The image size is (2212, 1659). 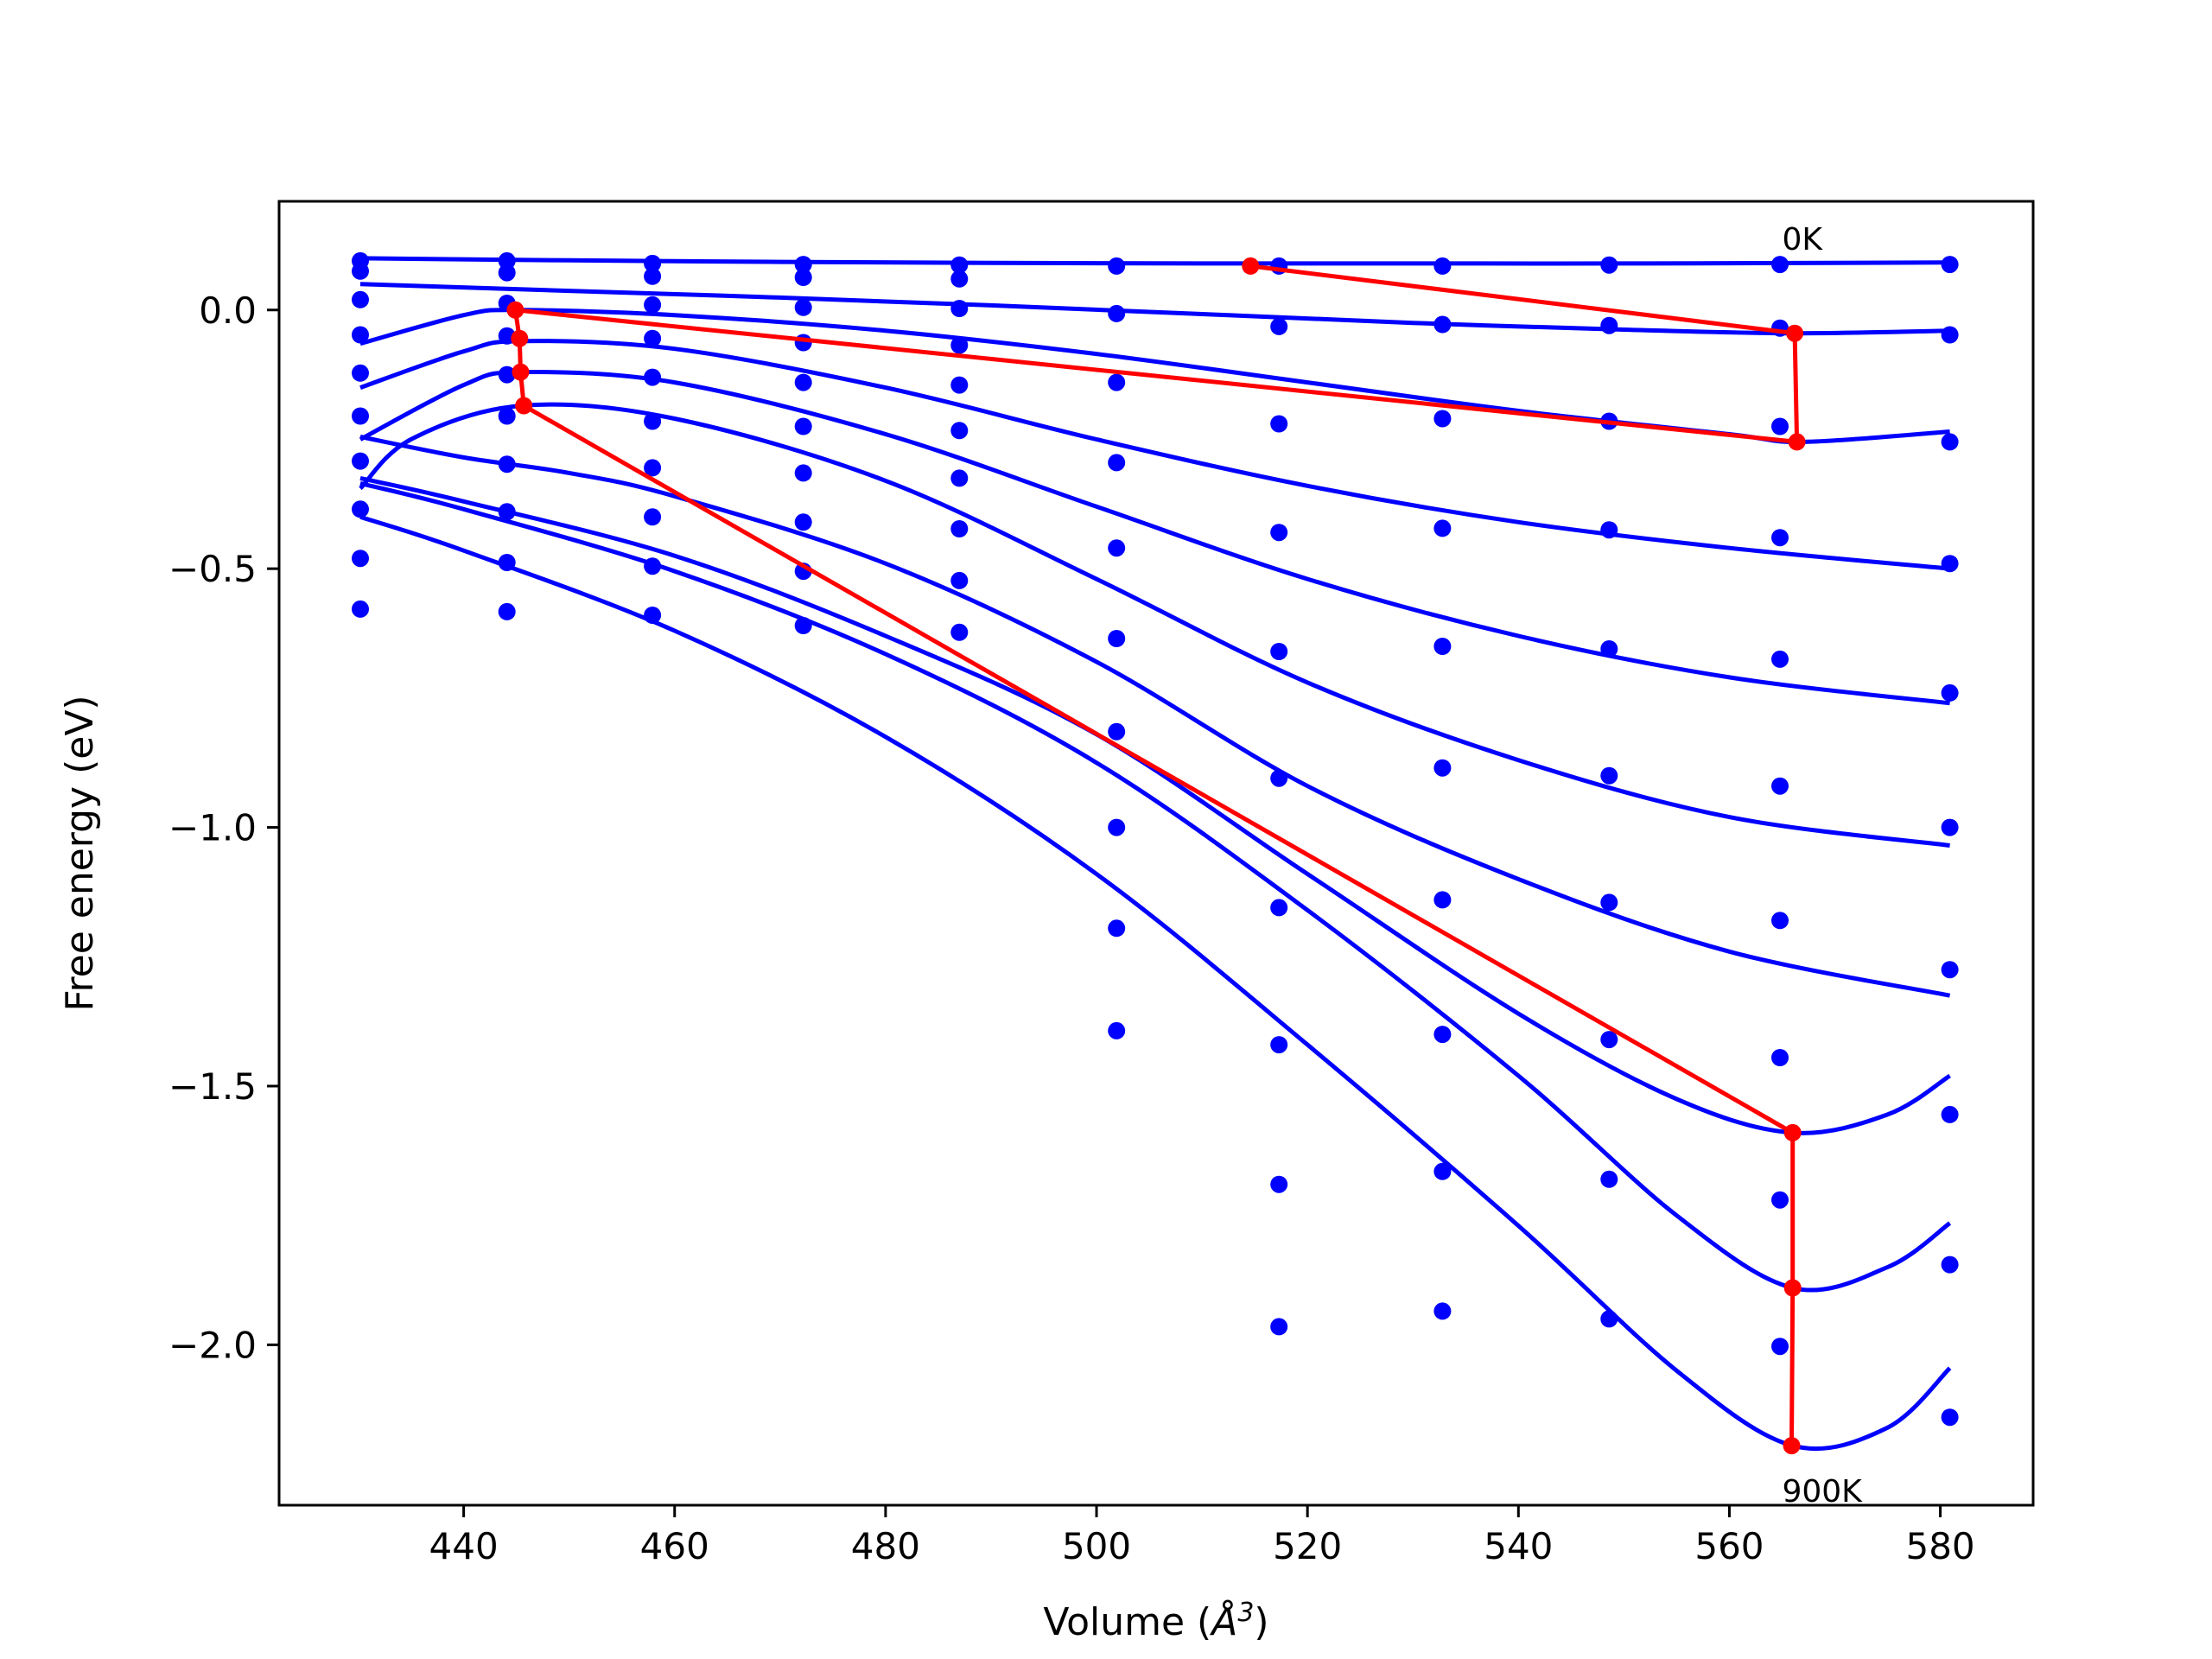 What do you see at coordinates (803, 473) in the screenshot?
I see `data-point-t6-v3` at bounding box center [803, 473].